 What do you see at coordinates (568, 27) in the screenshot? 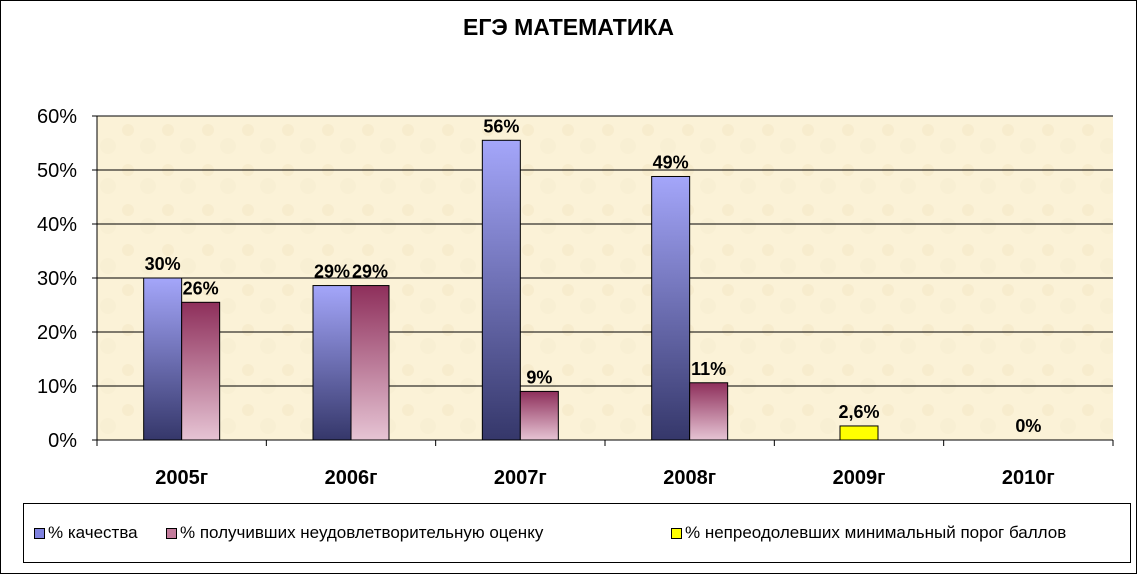
I see `chart-title: ЕГЭ МАТЕМАТИКА` at bounding box center [568, 27].